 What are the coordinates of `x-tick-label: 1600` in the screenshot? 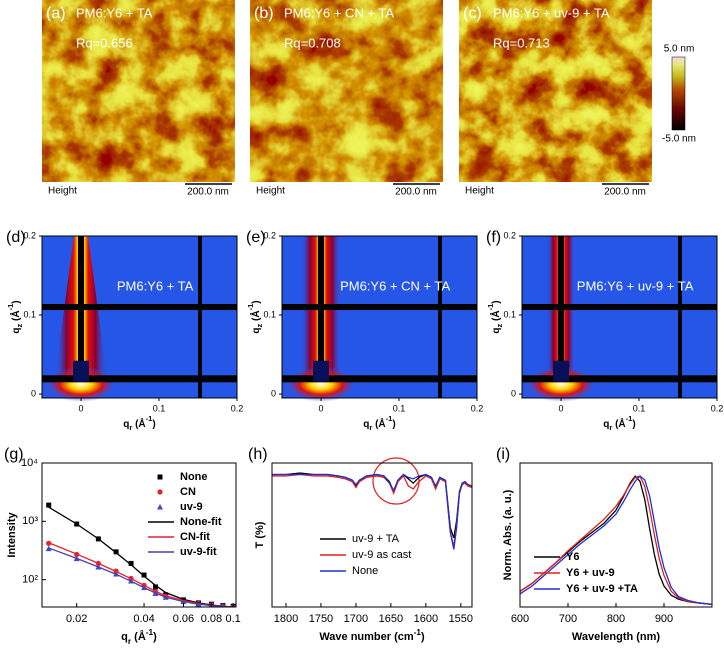 It's located at (426, 619).